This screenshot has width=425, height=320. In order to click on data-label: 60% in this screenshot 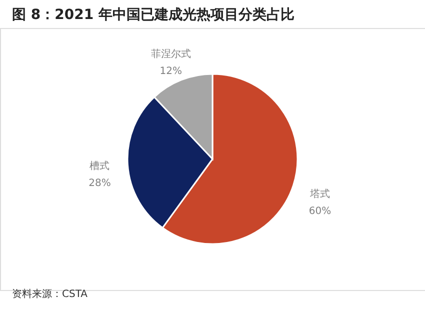, I will do `click(320, 211)`.